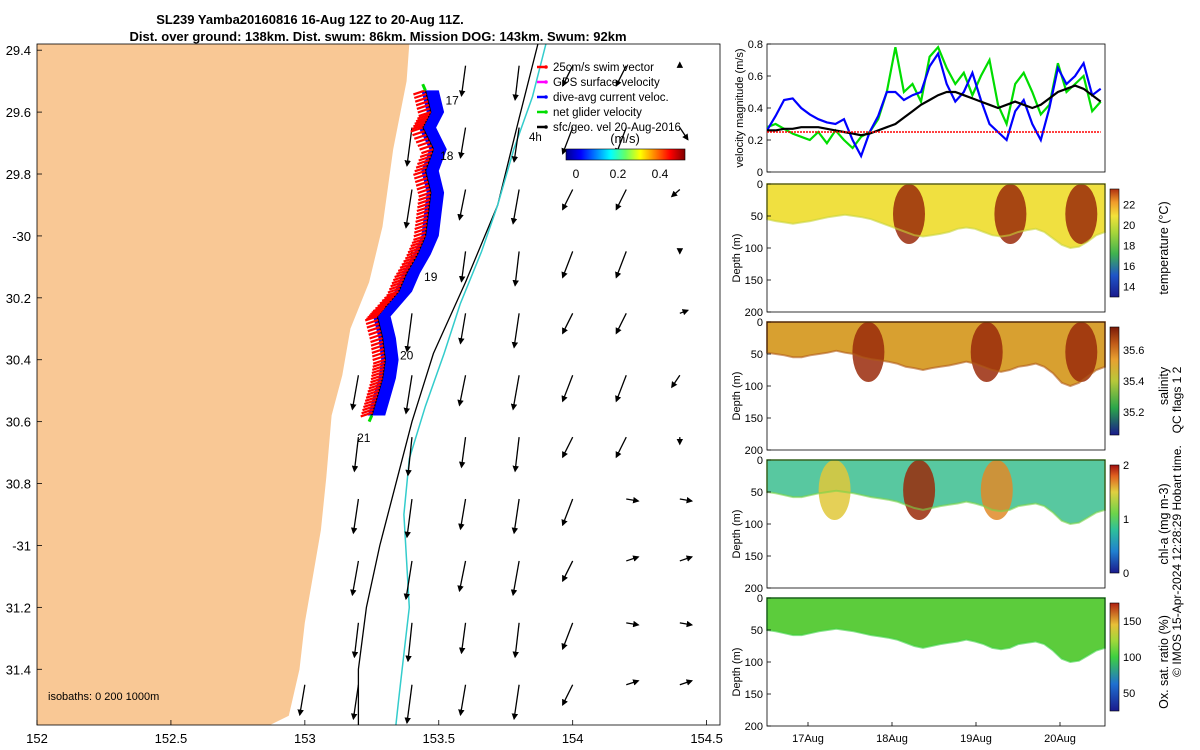 This screenshot has width=1200, height=750. Describe the element at coordinates (18, 422) in the screenshot. I see `y-tick-label: 30.6` at that location.